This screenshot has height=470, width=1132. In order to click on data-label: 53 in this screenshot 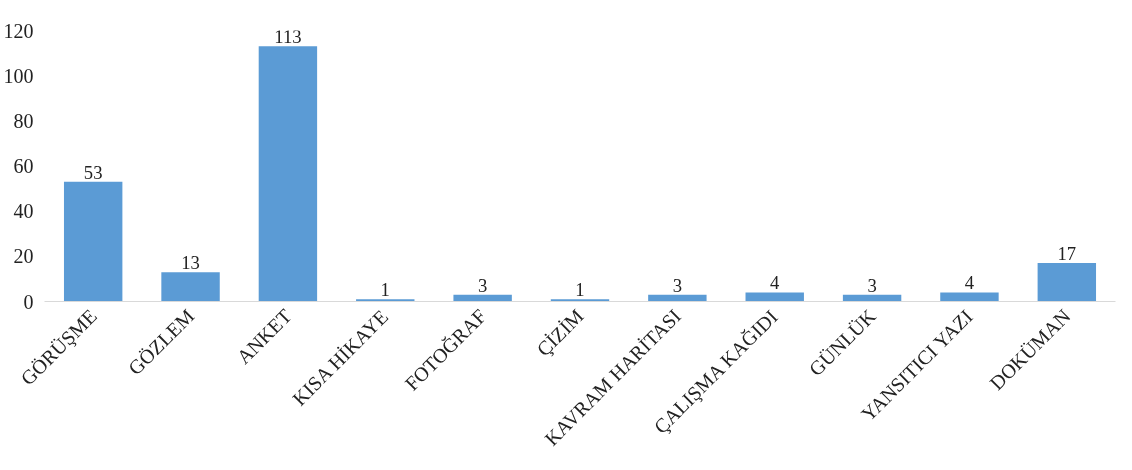, I will do `click(93, 172)`.